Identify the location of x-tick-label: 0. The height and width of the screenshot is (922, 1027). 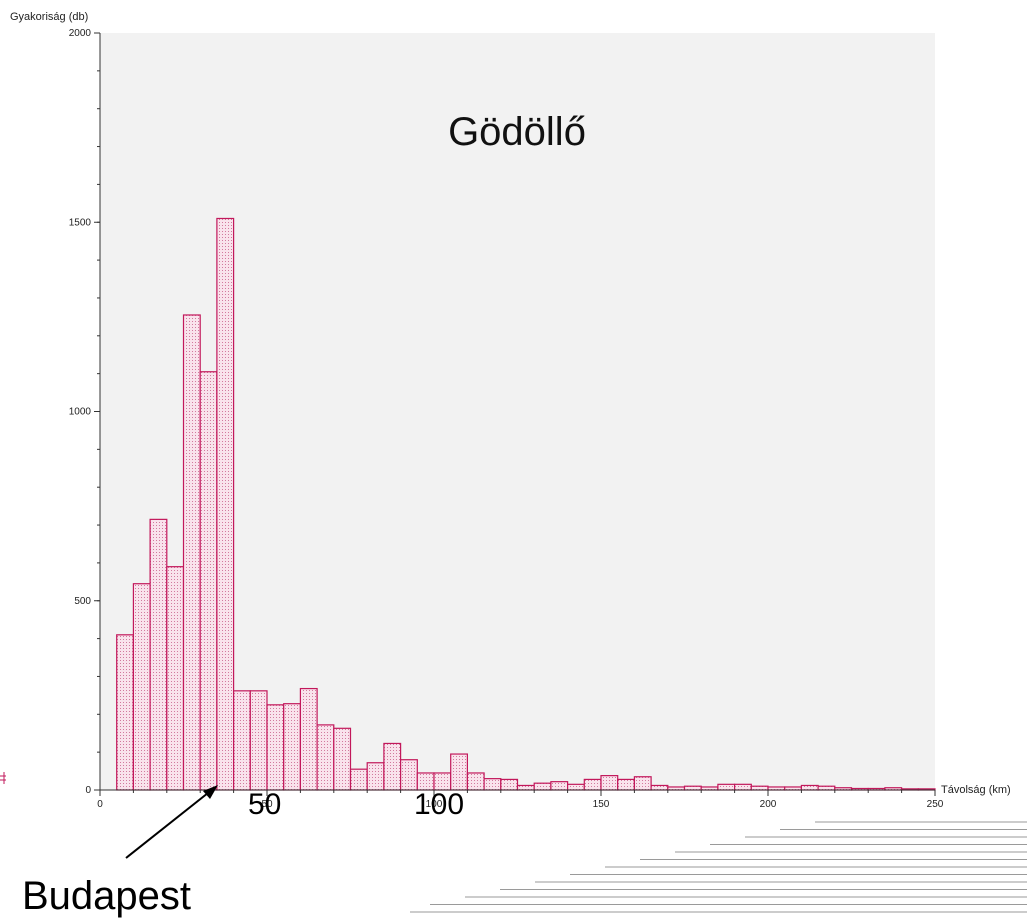
(100, 804).